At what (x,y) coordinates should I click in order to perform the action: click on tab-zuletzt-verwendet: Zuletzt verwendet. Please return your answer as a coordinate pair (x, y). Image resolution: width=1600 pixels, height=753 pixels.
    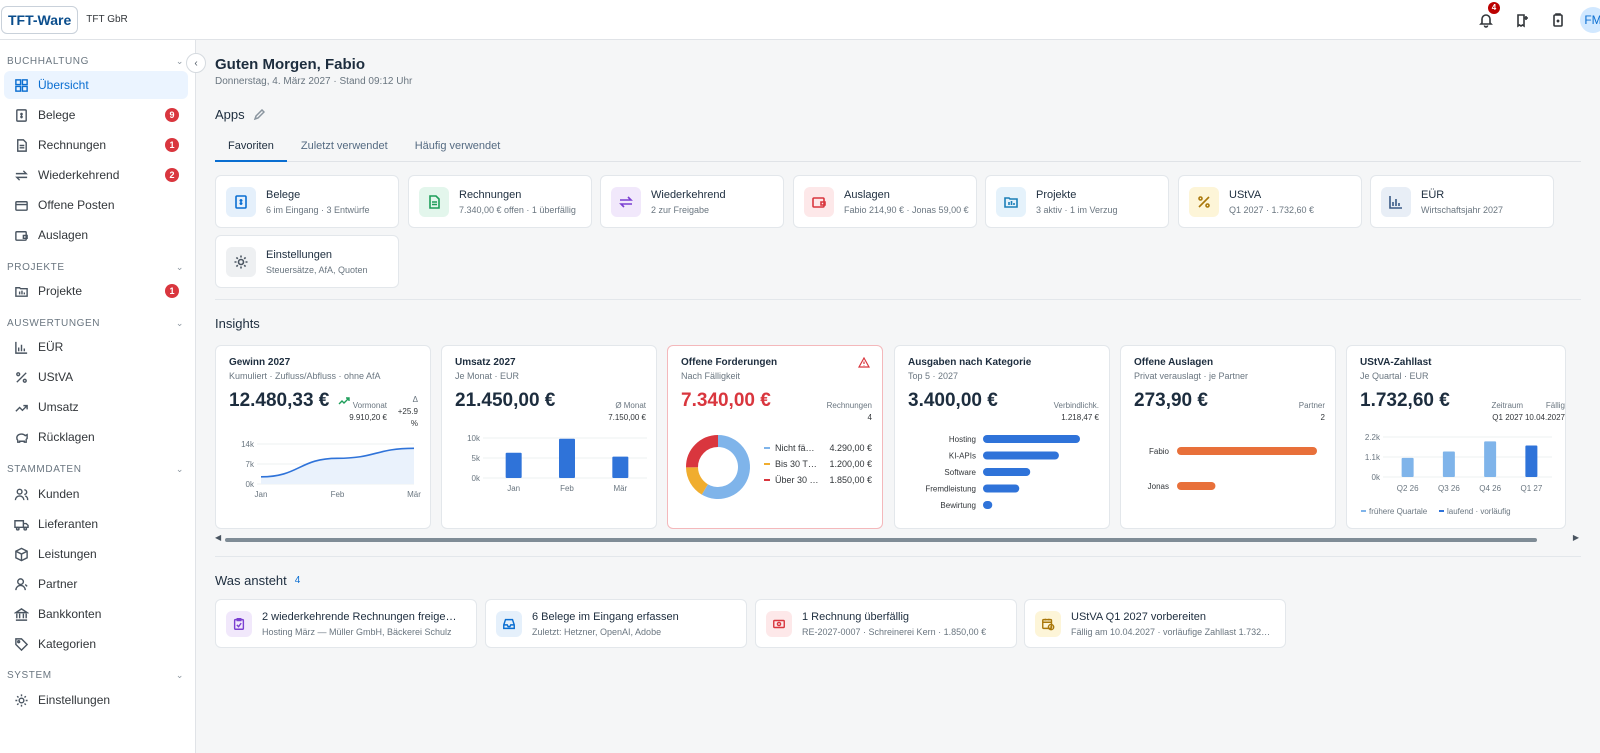
    Looking at the image, I should click on (344, 146).